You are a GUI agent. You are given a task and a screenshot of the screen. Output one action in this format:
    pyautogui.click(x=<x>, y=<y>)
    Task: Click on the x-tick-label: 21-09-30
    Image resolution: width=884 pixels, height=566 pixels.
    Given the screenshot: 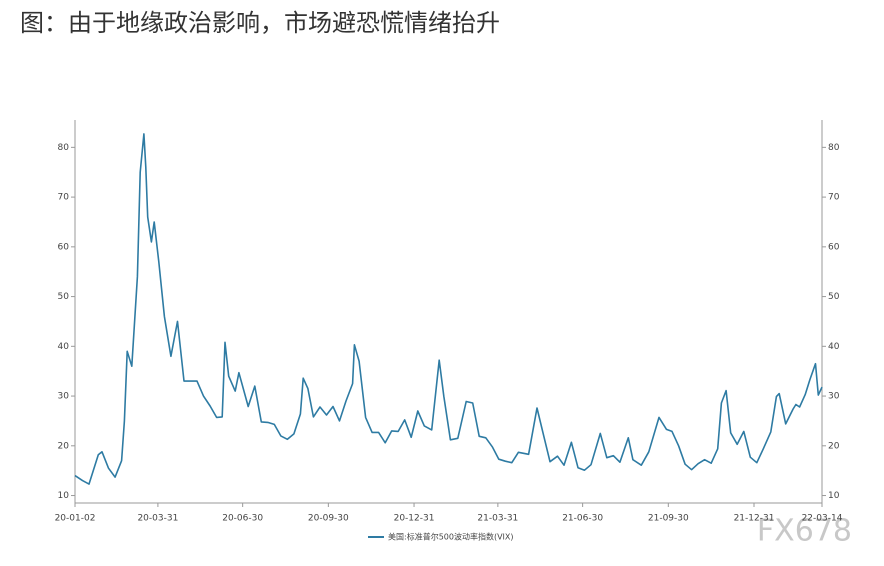 What is the action you would take?
    pyautogui.click(x=668, y=519)
    